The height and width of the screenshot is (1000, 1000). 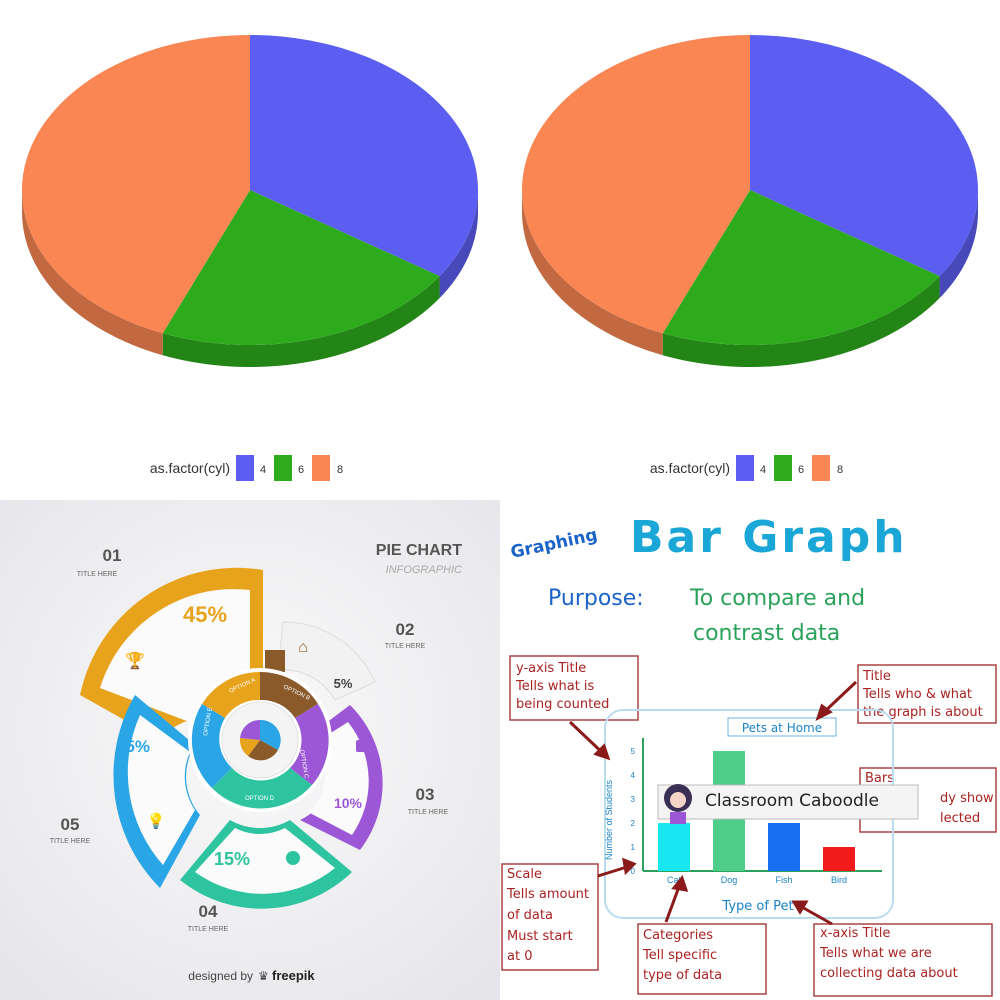 I want to click on segment-5-accent, so click(x=275, y=661).